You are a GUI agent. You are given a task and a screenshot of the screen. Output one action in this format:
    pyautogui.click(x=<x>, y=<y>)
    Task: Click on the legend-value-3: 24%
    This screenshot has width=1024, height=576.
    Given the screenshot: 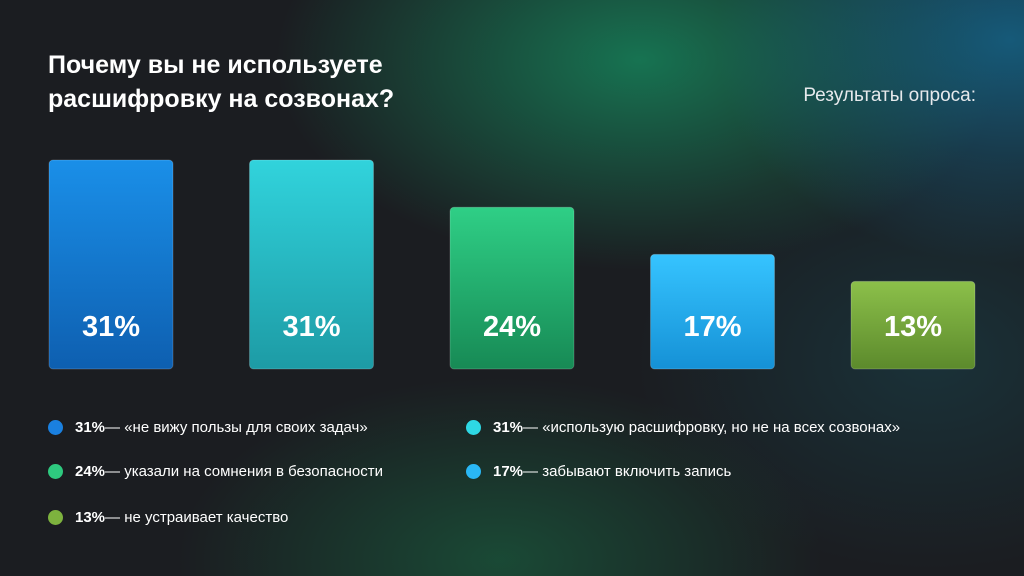 What is the action you would take?
    pyautogui.click(x=90, y=471)
    